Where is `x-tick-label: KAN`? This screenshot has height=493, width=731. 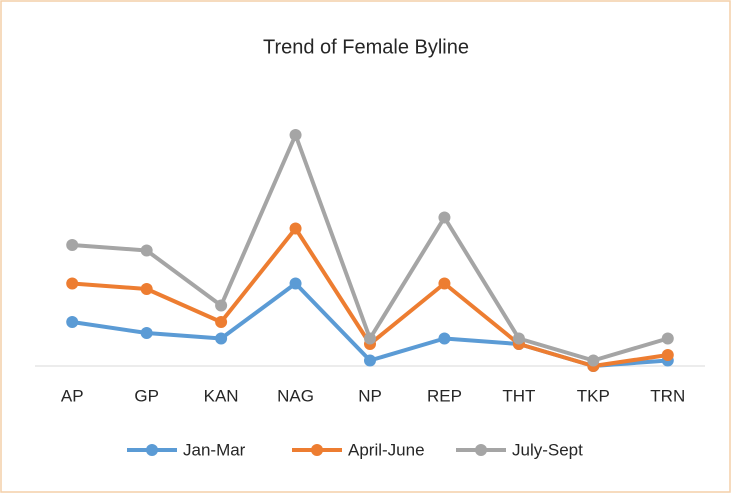
x-tick-label: KAN is located at coordinates (221, 395).